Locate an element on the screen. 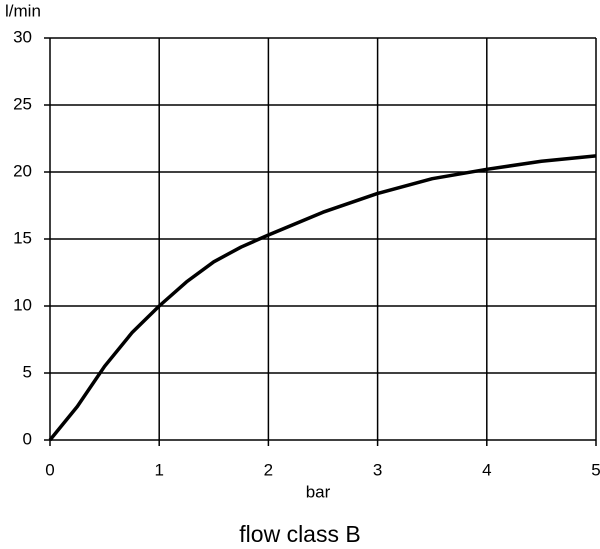 The width and height of the screenshot is (600, 549). x-tick-label: 2 is located at coordinates (268, 469).